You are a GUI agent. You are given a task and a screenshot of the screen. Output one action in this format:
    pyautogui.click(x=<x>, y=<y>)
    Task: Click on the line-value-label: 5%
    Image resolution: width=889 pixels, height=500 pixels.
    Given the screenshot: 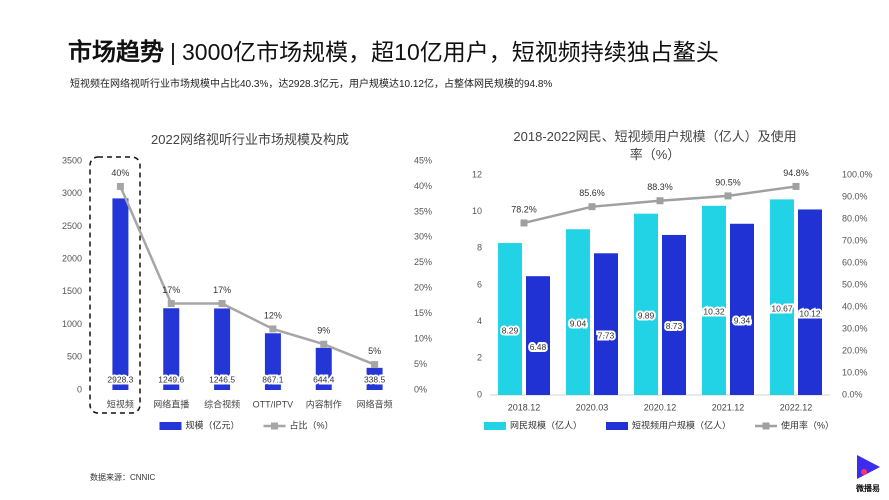 What is the action you would take?
    pyautogui.click(x=374, y=351)
    